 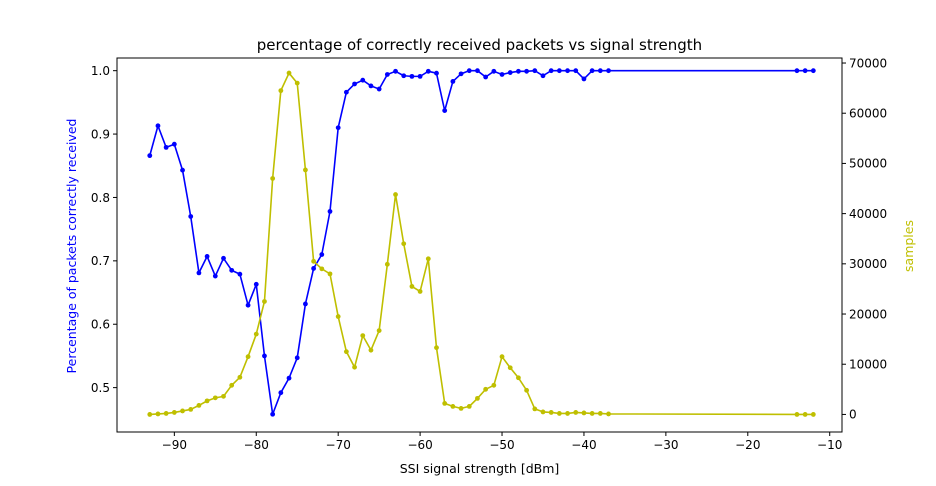 I want to click on left-y-tick-label: 0.7, so click(x=100, y=261).